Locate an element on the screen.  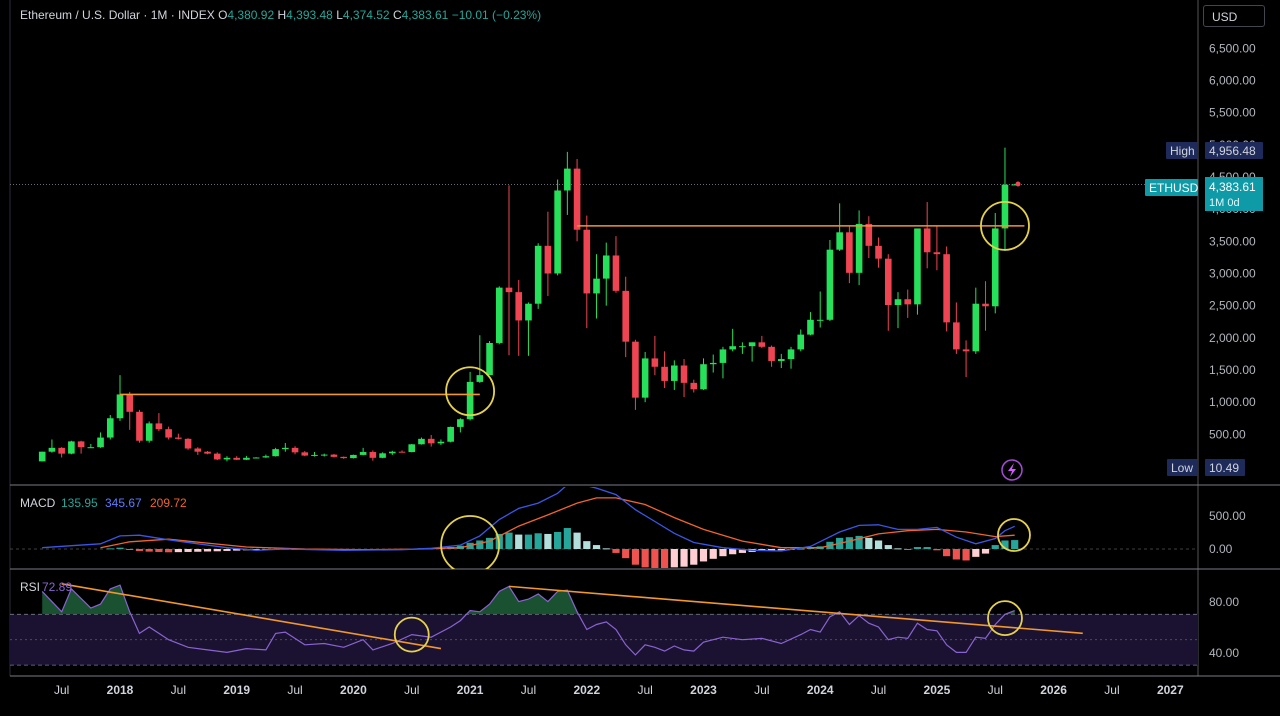
time-tick-label: 2022 is located at coordinates (586, 690).